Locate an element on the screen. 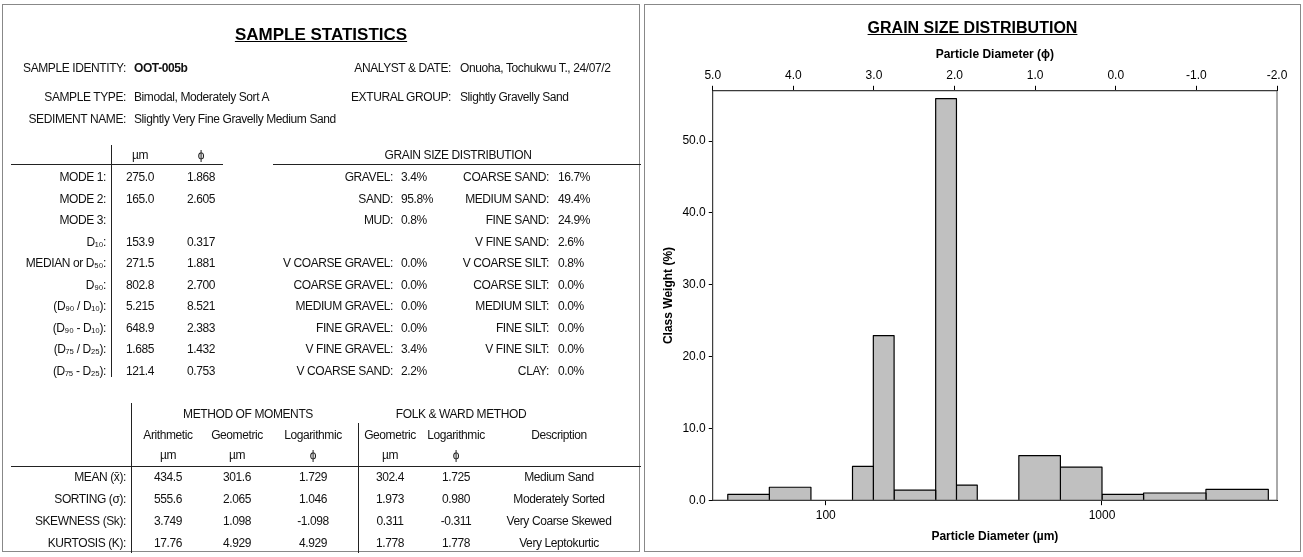  text: 0.753 is located at coordinates (201, 370).